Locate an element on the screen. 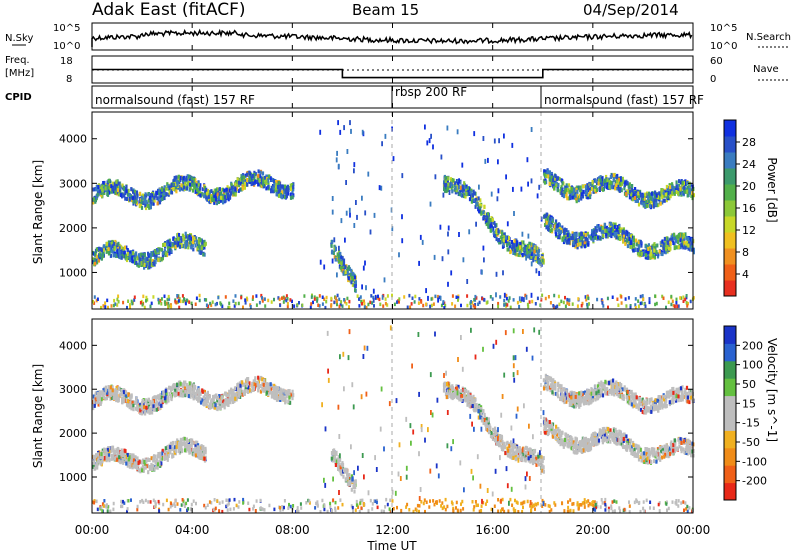  nsearch-label: N.Search is located at coordinates (768, 37).